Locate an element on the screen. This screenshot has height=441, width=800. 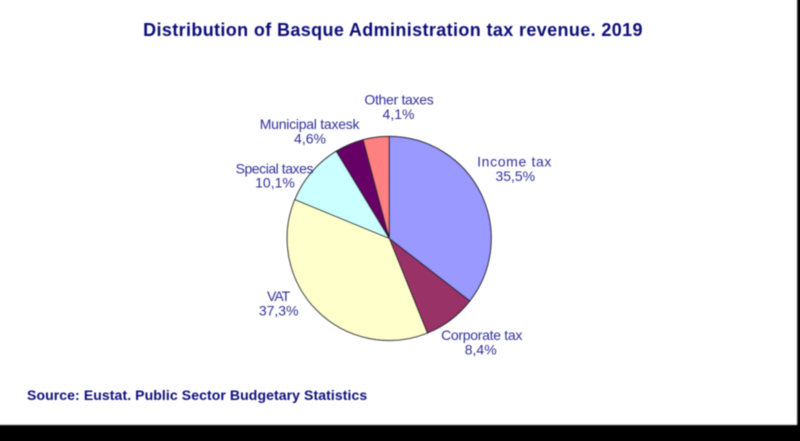
svg-text: Municipal taxesk is located at coordinates (310, 124).